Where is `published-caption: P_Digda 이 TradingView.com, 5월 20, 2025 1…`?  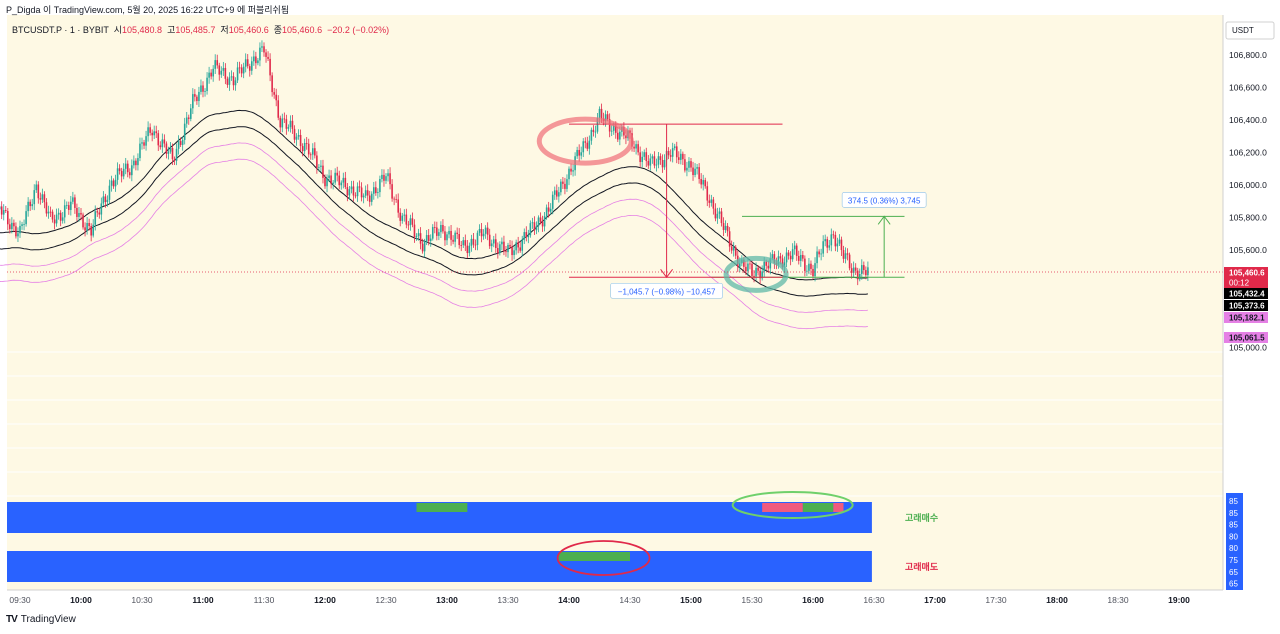 published-caption: P_Digda 이 TradingView.com, 5월 20, 2025 1… is located at coordinates (148, 10).